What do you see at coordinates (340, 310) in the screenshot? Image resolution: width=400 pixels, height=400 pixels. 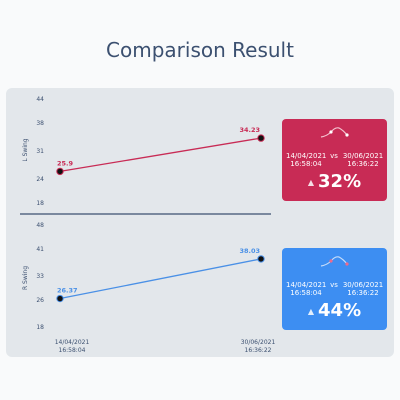 I see `percent-value: 44%` at bounding box center [340, 310].